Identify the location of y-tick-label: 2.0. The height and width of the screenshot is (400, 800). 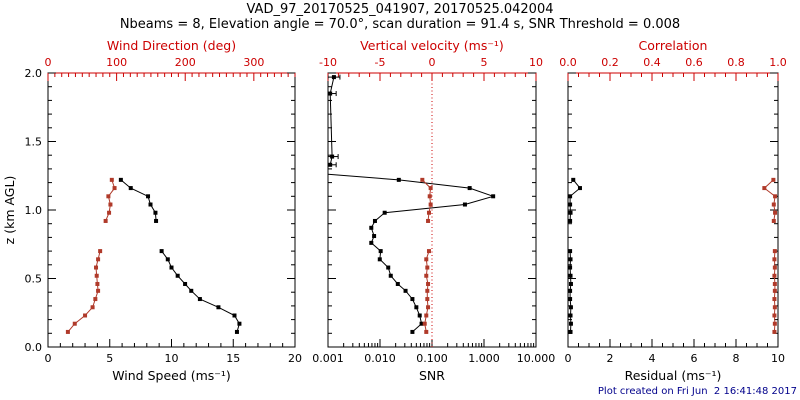
(34, 73).